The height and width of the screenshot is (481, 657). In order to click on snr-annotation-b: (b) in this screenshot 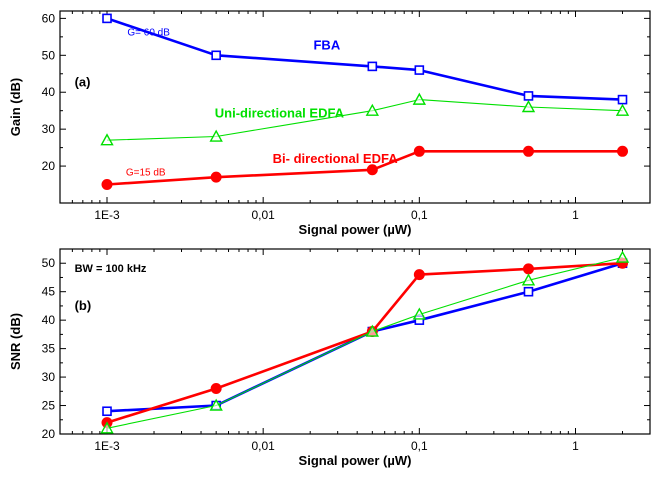, I will do `click(83, 305)`.